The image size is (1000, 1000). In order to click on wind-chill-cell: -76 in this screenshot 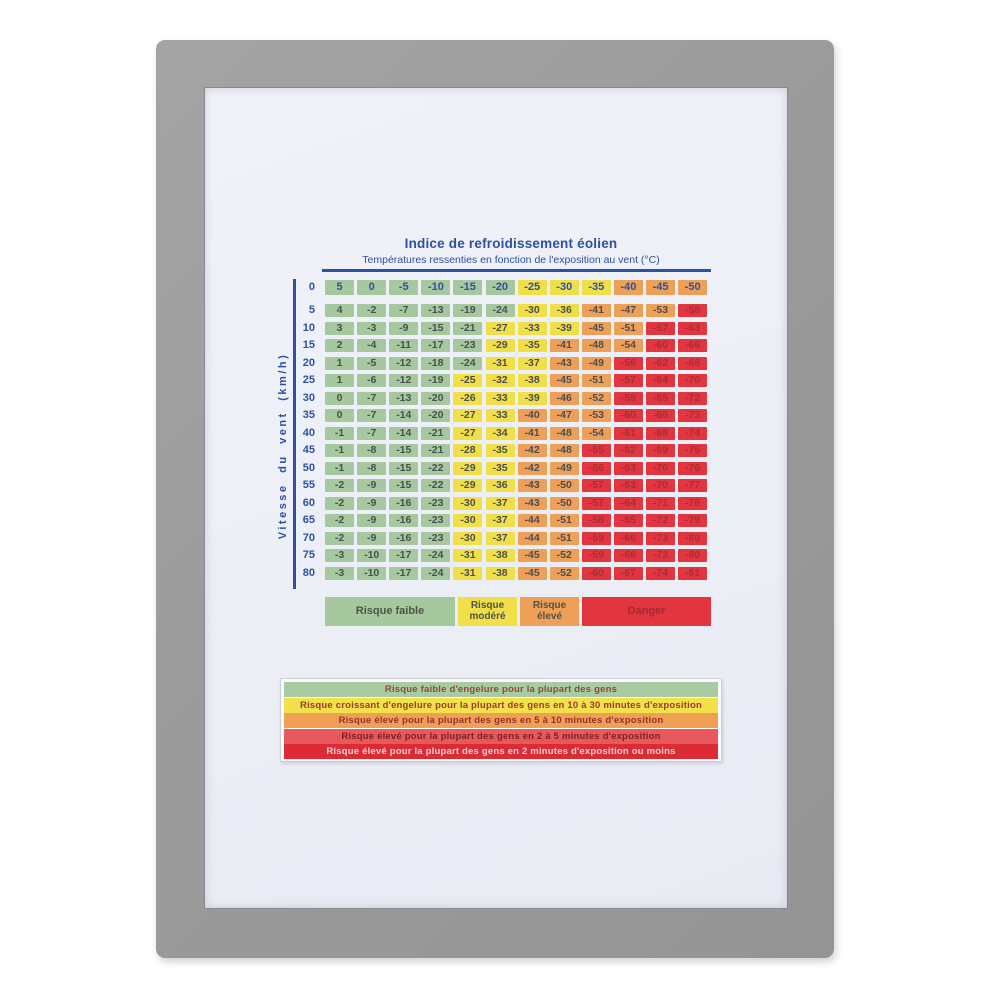, I will do `click(693, 468)`.